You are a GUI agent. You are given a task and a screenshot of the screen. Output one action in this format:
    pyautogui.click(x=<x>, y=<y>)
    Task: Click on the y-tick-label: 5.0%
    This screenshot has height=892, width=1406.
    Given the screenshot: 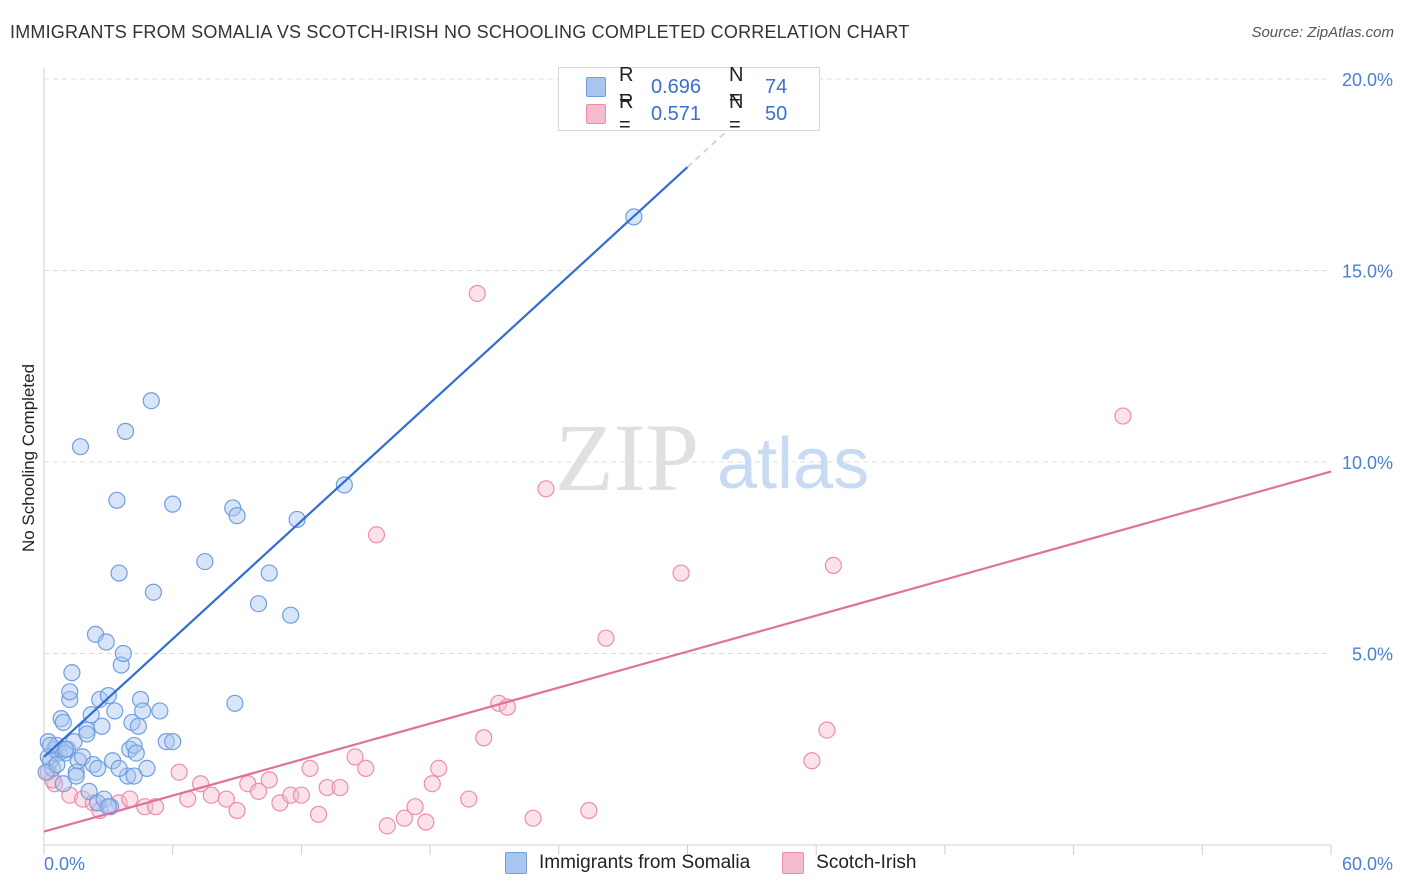 What is the action you would take?
    pyautogui.click(x=1372, y=655)
    